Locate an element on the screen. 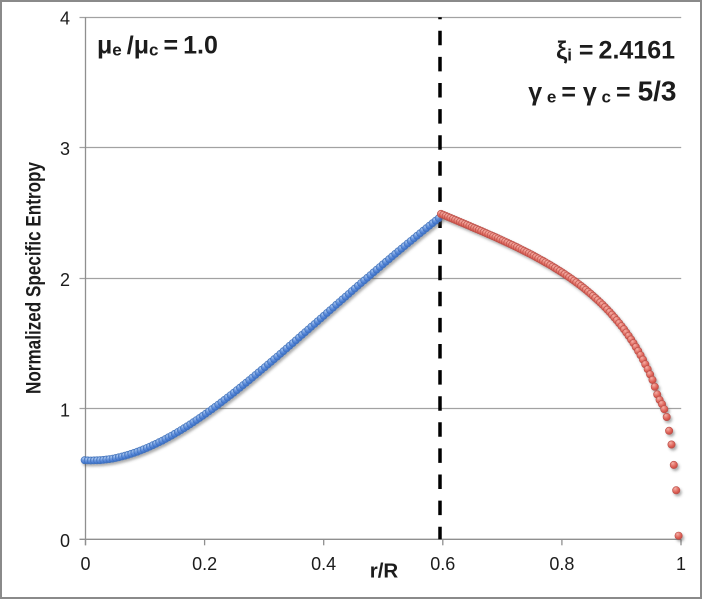  svg-text: 4 is located at coordinates (65, 19).